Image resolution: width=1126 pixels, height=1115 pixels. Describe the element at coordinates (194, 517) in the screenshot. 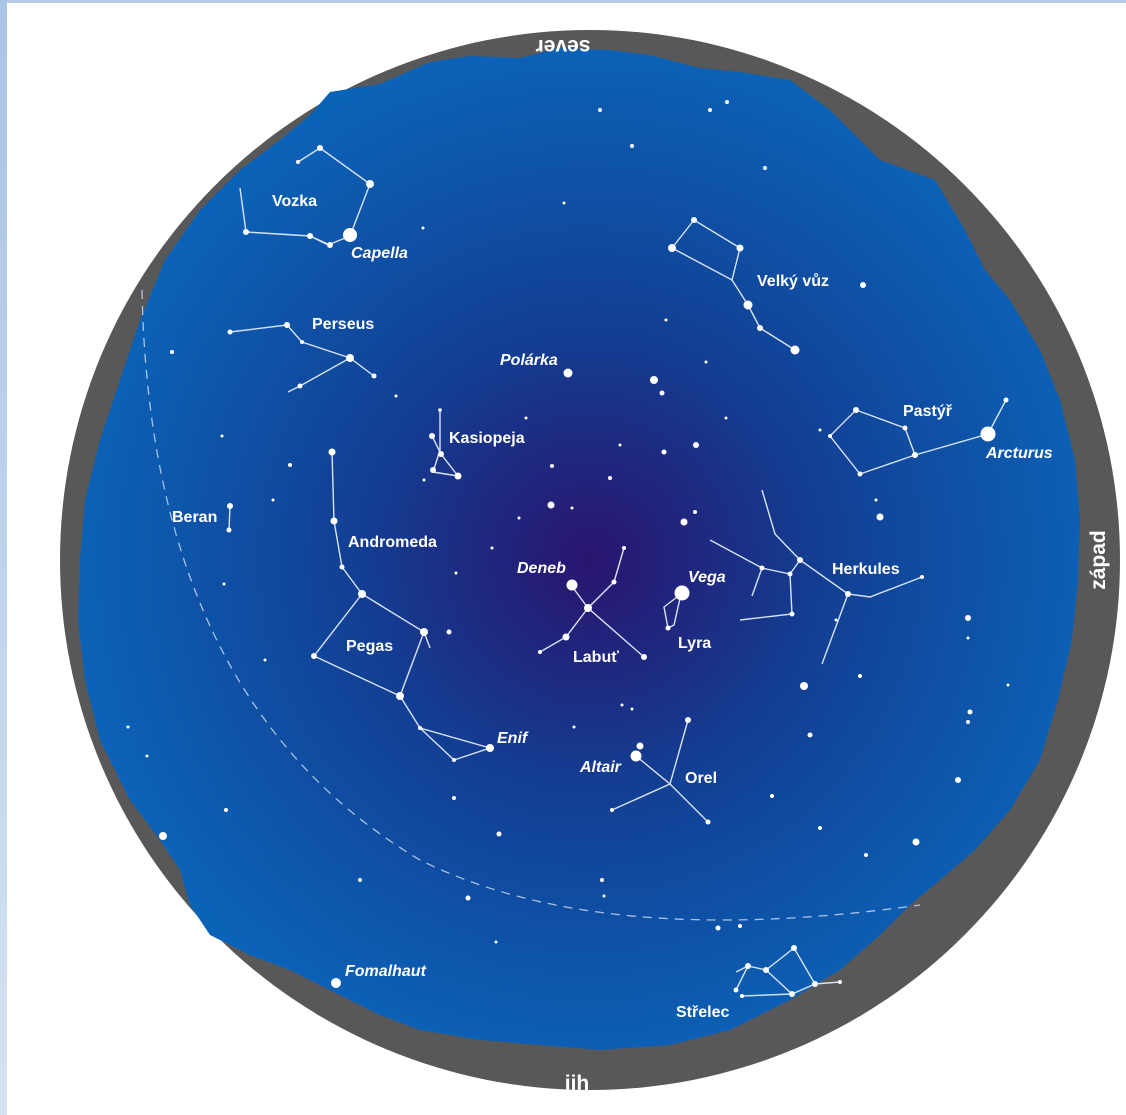

I see `label-beran: Beran` at that location.